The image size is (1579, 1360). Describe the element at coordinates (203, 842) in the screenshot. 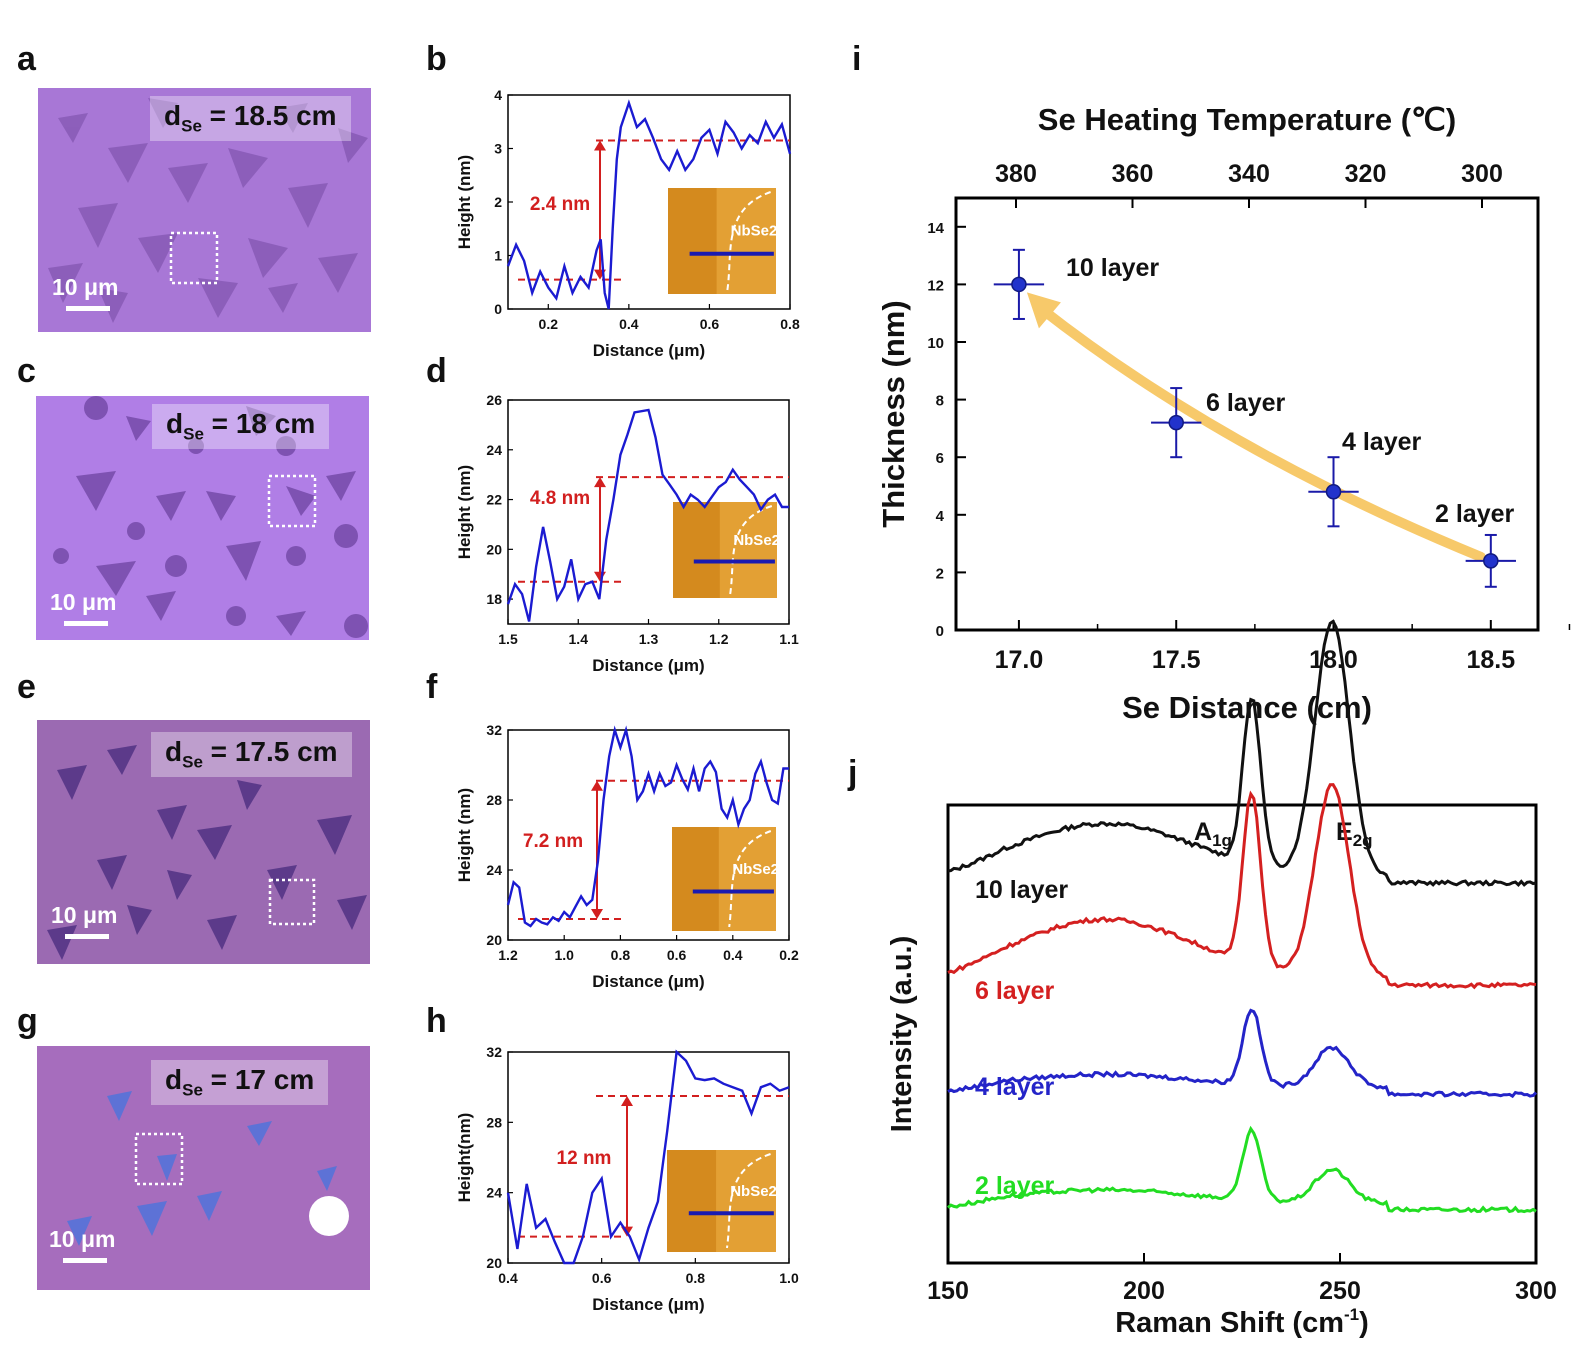

I see `micrograph-e: dSe = 17.5 cm 10 μm` at that location.